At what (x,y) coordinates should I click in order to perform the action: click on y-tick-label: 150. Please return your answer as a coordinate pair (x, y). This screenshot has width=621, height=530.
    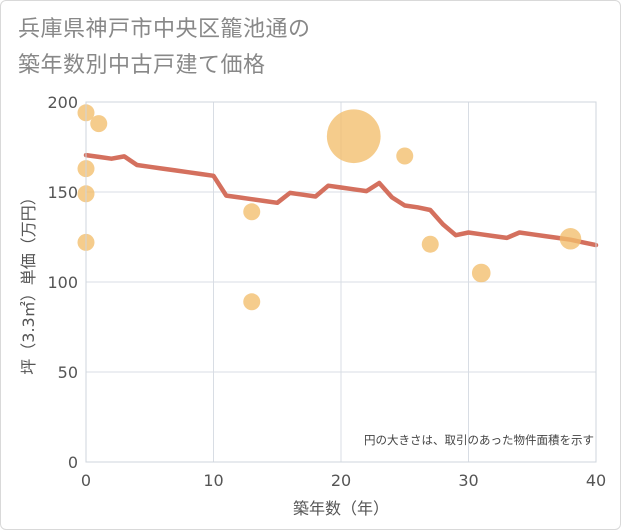
    Looking at the image, I should click on (62, 192).